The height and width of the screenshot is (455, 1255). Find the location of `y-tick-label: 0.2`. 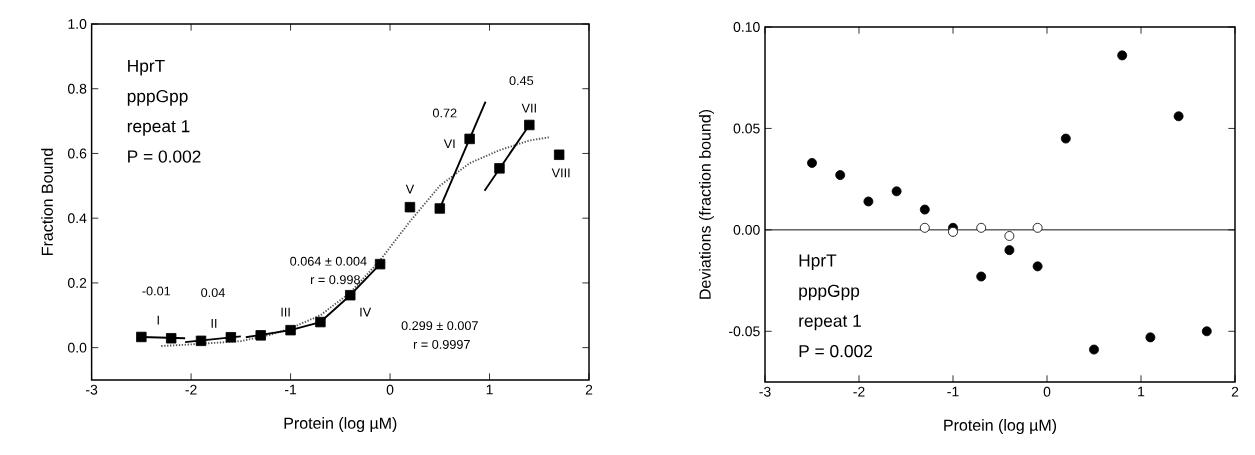

y-tick-label: 0.2 is located at coordinates (77, 282).